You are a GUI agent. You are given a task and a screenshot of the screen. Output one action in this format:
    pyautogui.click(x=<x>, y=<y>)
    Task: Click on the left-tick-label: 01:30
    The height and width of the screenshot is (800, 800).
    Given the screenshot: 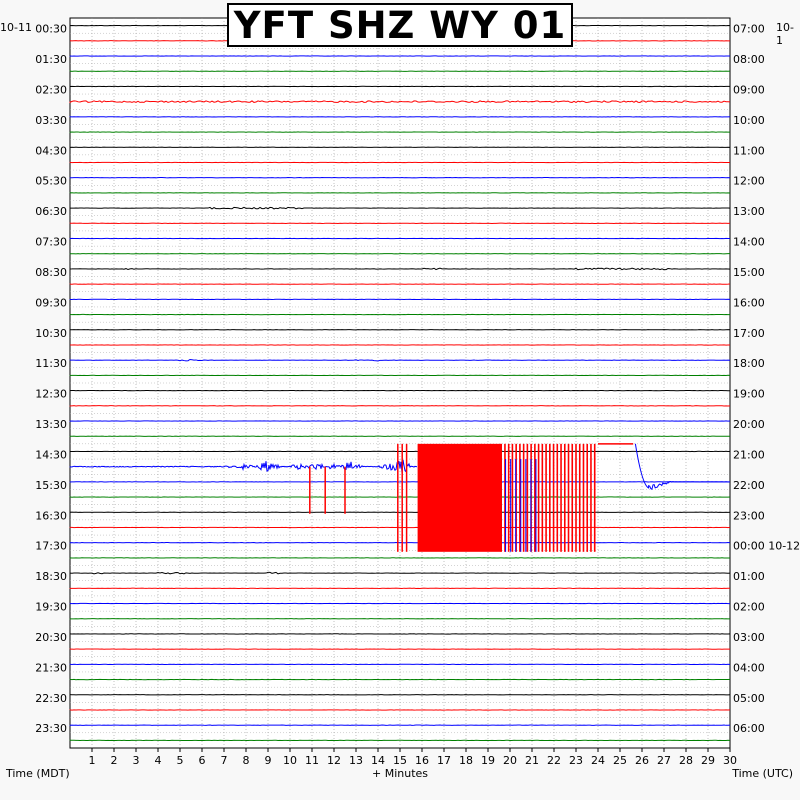 What is the action you would take?
    pyautogui.click(x=51, y=59)
    